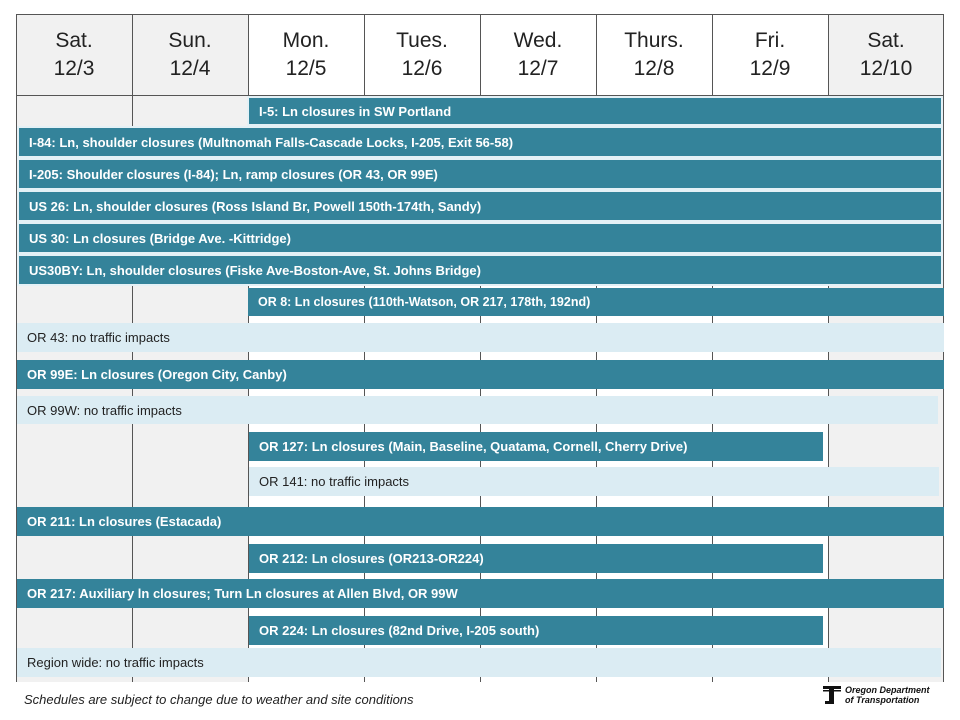 The height and width of the screenshot is (720, 960). What do you see at coordinates (190, 54) in the screenshot?
I see `header-cell: Sun. 12/4` at bounding box center [190, 54].